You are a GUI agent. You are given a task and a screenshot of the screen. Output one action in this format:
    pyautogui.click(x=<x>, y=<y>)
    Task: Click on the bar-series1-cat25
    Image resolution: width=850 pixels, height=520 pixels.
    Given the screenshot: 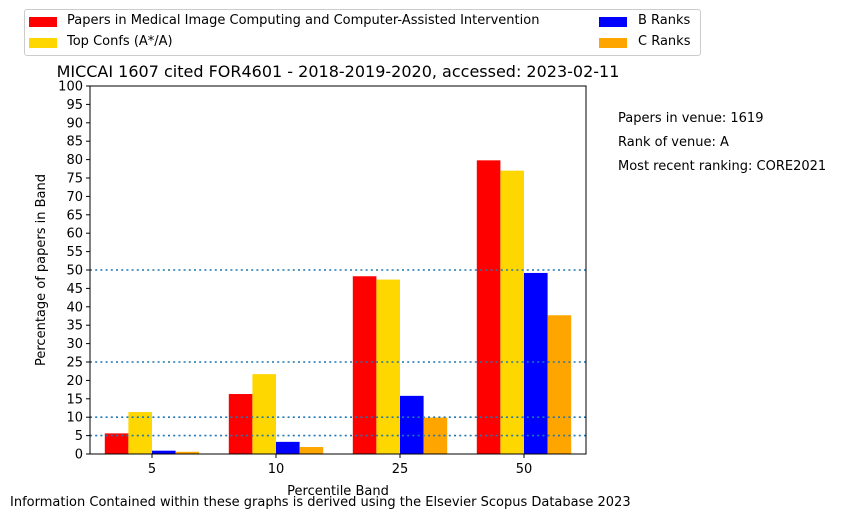 What is the action you would take?
    pyautogui.click(x=388, y=366)
    